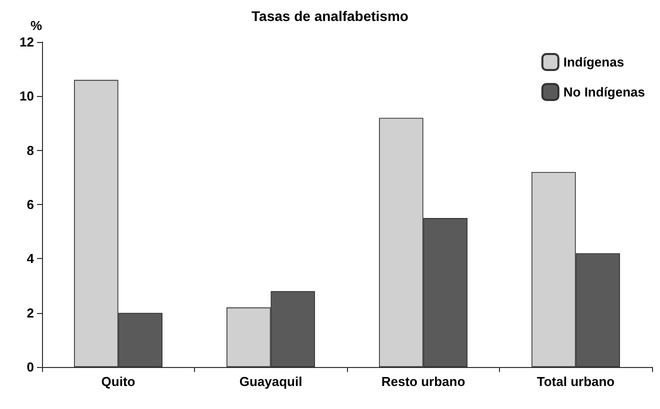  Describe the element at coordinates (27, 96) in the screenshot. I see `y-tick-label: 10` at that location.